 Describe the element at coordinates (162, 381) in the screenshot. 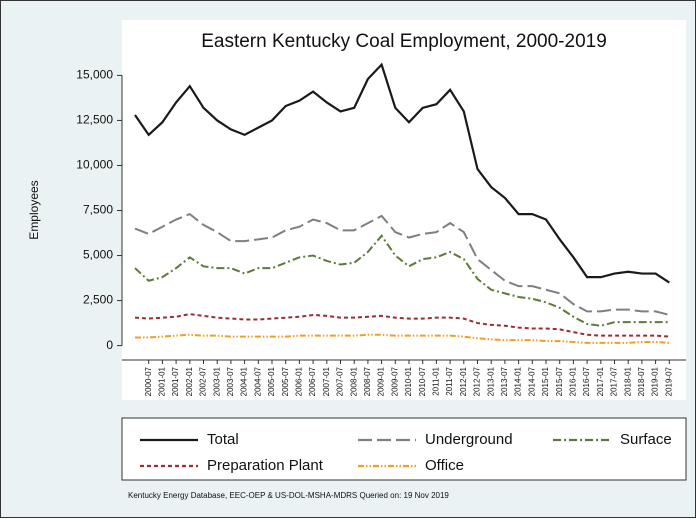

I see `x-tick-label: 2001-01` at that location.